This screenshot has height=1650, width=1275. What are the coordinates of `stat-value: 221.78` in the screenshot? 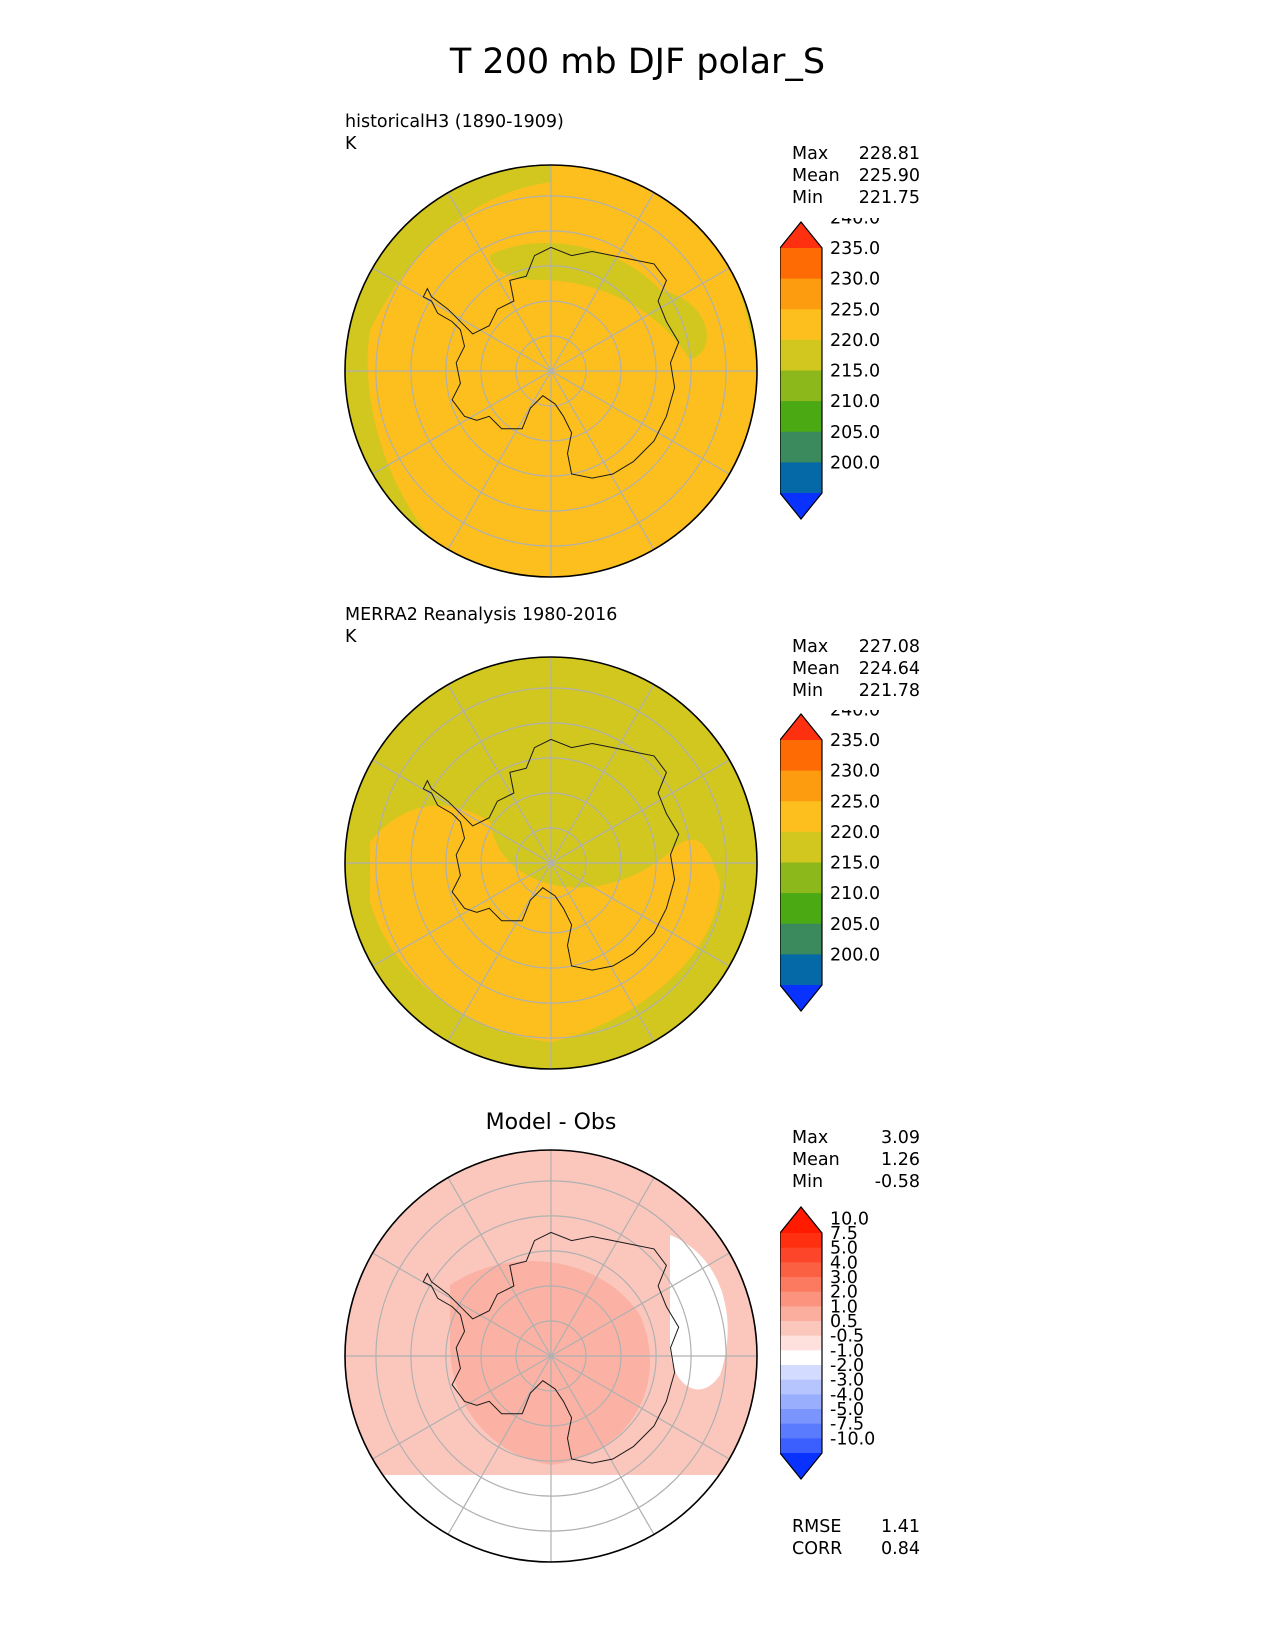 It's located at (889, 691).